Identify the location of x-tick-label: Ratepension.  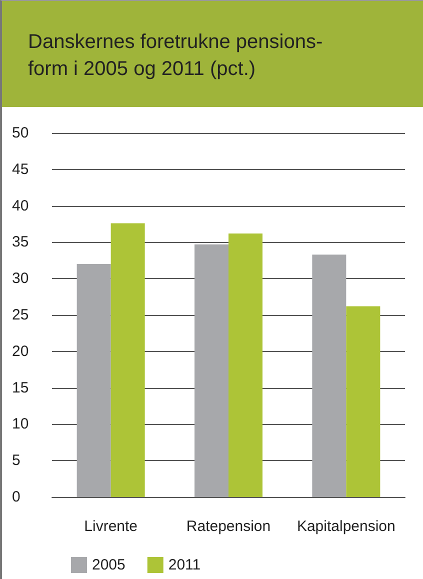
(228, 526).